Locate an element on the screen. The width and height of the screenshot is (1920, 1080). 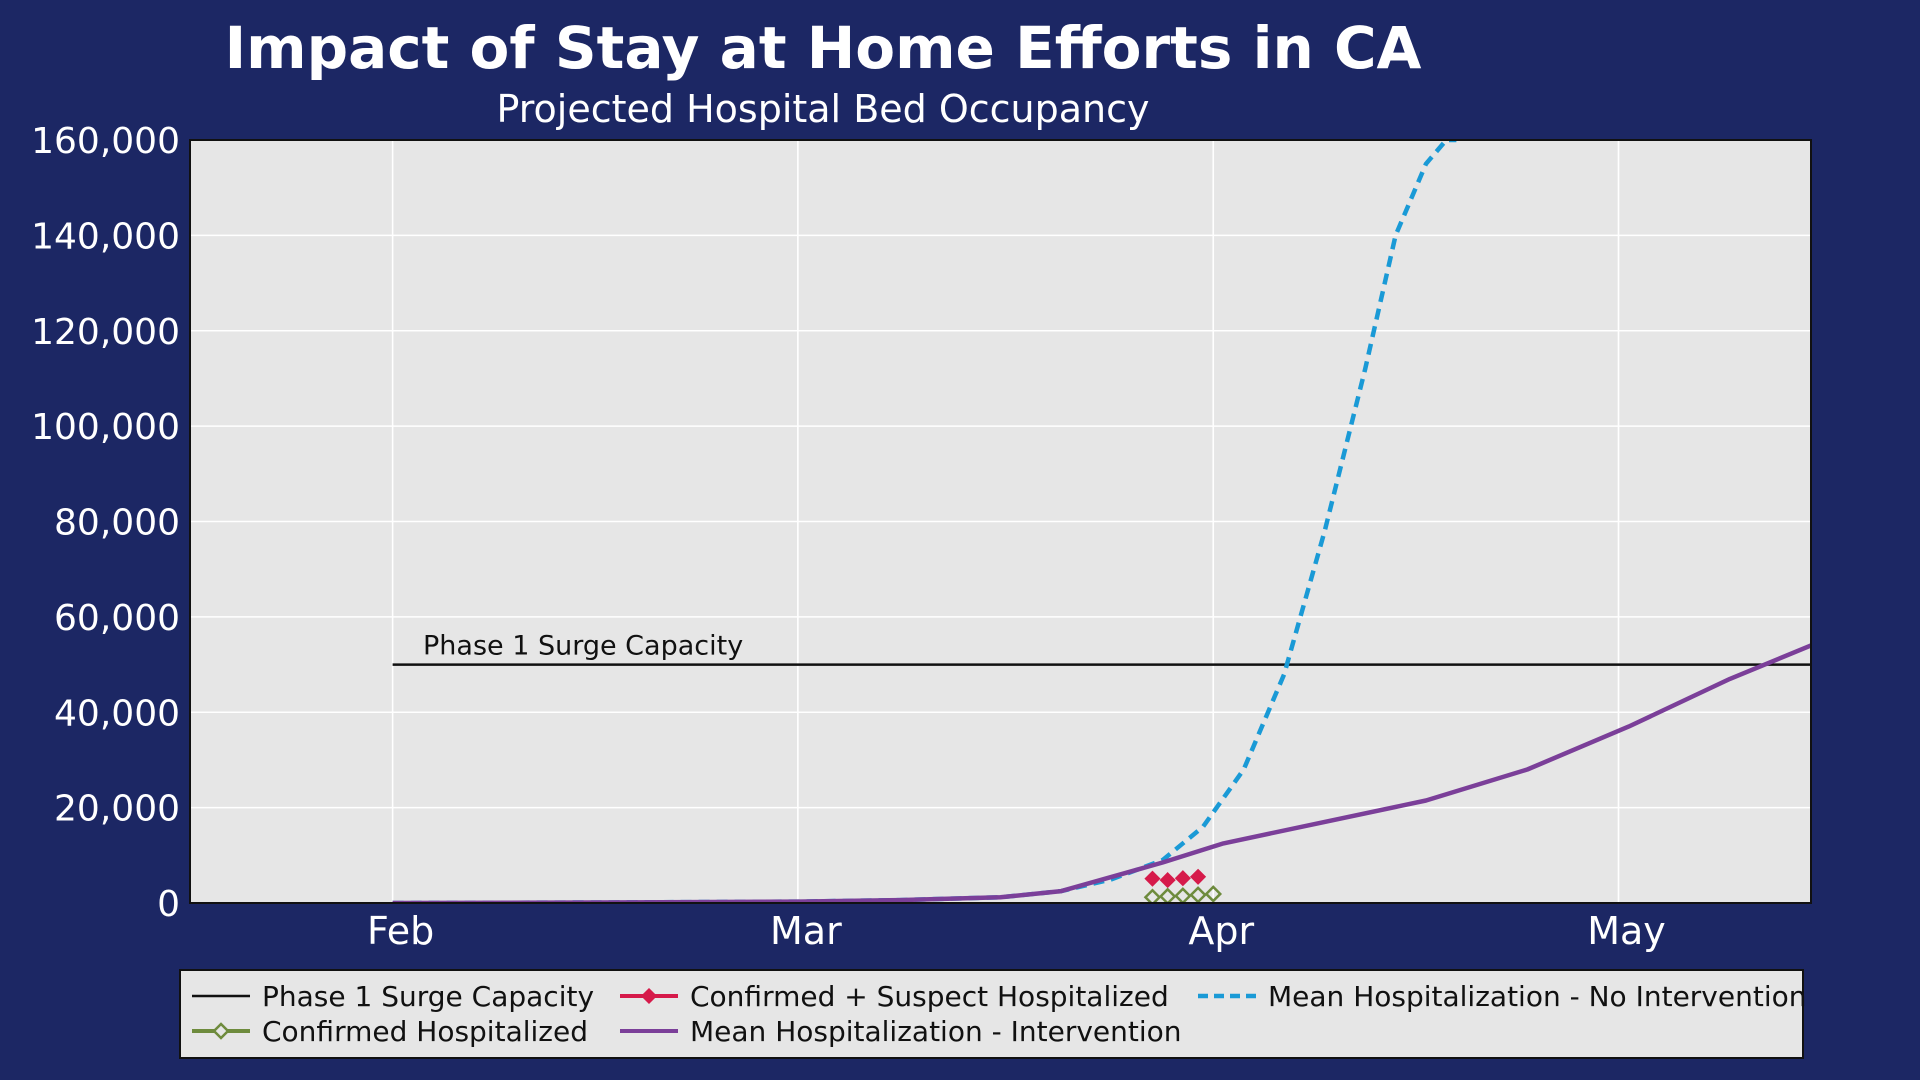
legend-label-phase-1-surge-capacity: Phase 1 Surge Capacity is located at coordinates (428, 996).